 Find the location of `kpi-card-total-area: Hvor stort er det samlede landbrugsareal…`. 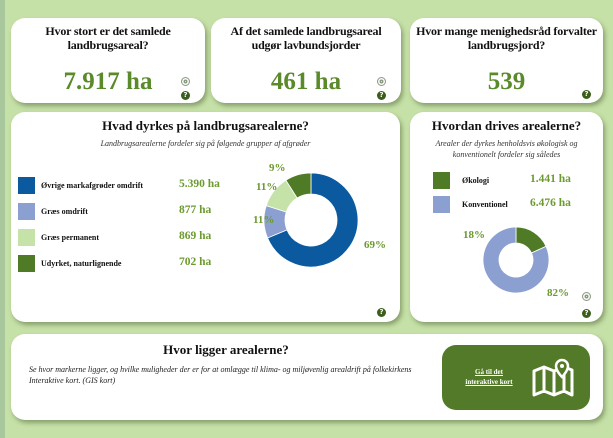

kpi-card-total-area: Hvor stort er det samlede landbrugsareal… is located at coordinates (108, 60).